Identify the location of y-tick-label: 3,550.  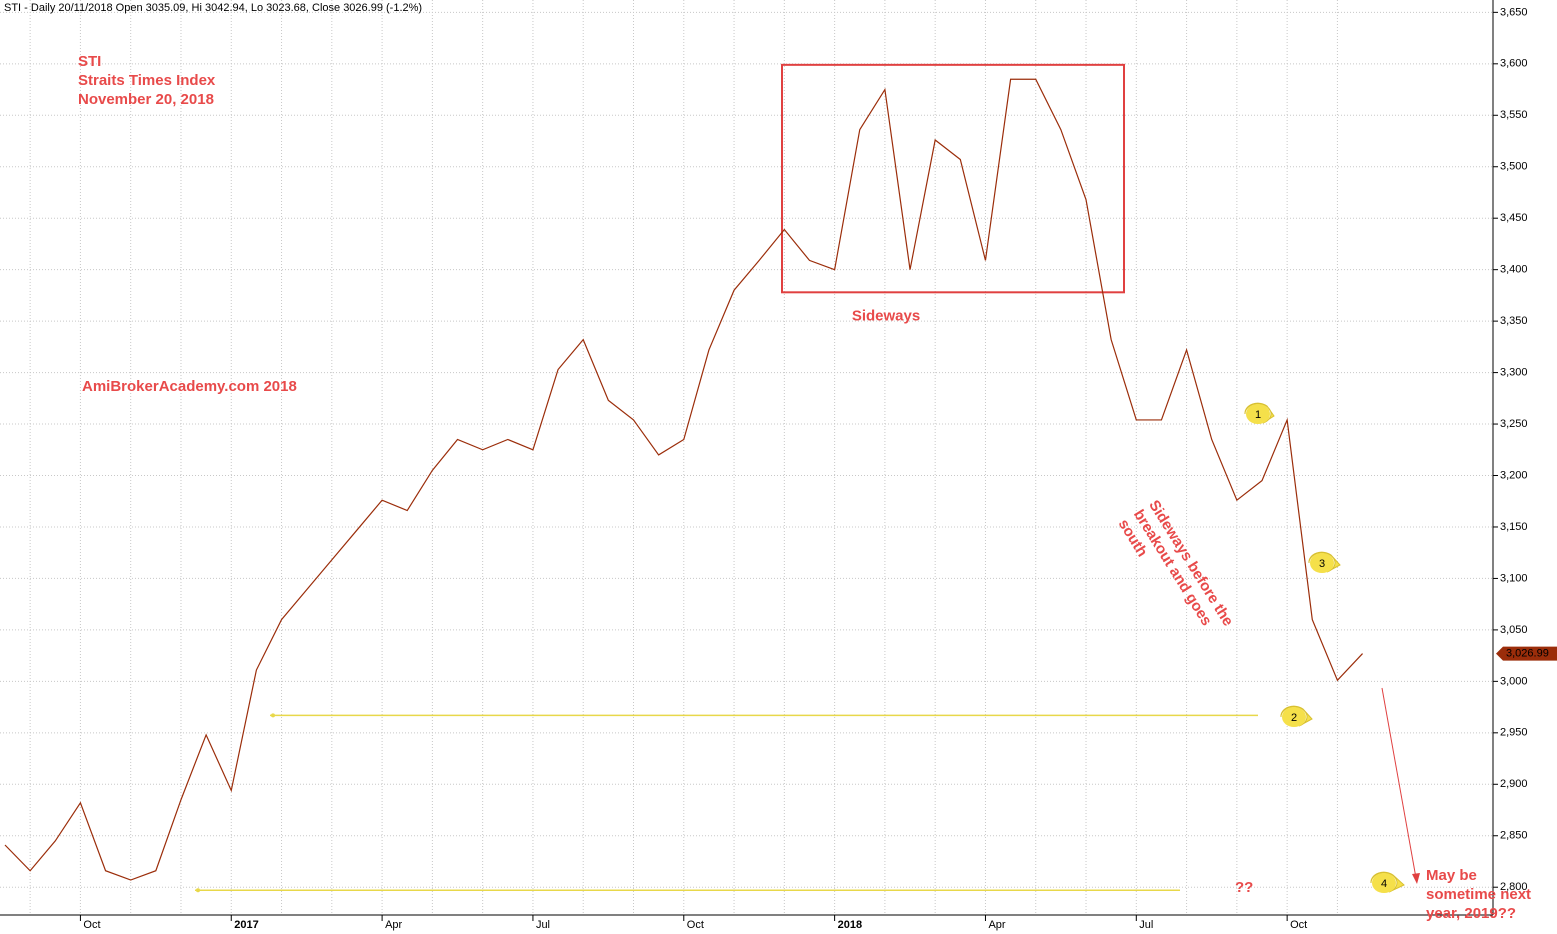
(1514, 115).